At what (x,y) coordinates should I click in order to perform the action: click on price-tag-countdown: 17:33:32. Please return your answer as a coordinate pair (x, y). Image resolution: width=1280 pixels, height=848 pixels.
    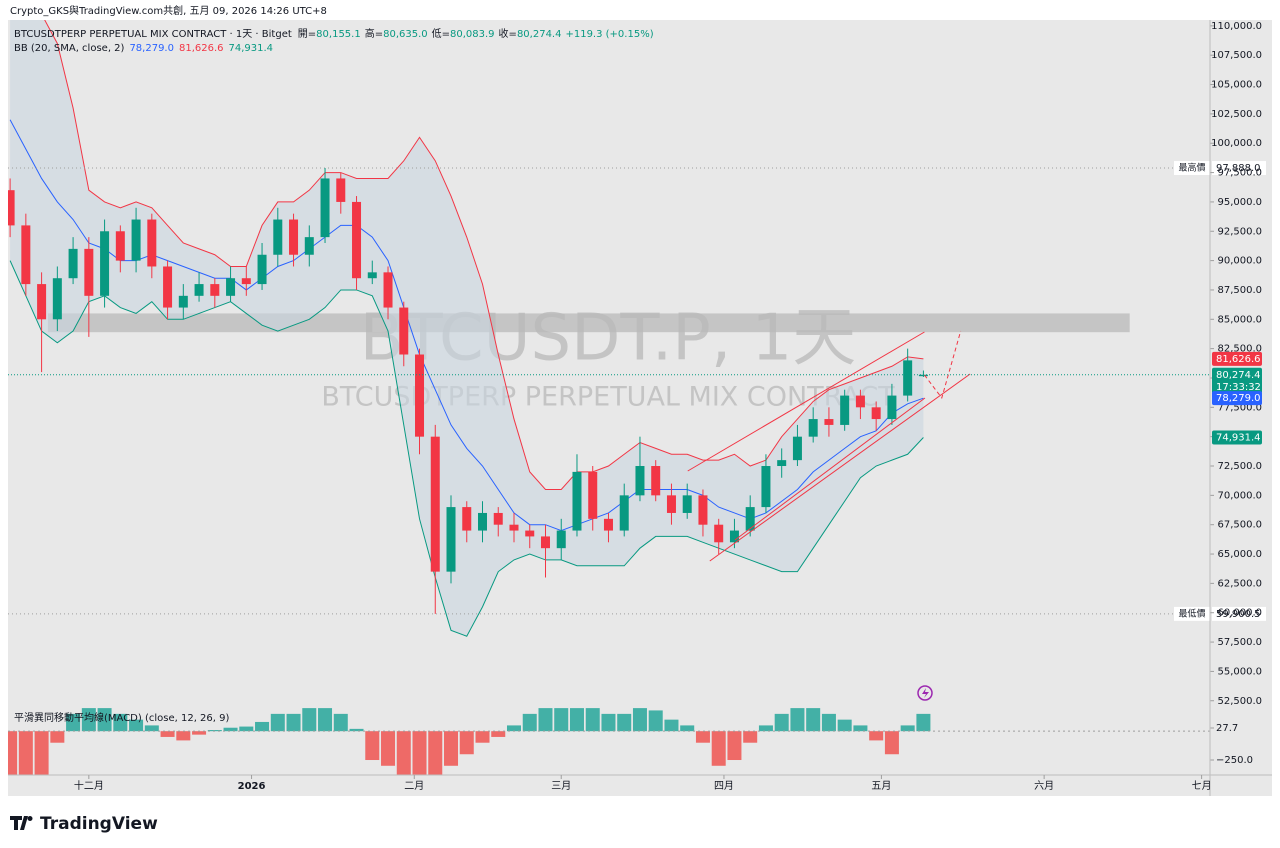
    Looking at the image, I should click on (1238, 387).